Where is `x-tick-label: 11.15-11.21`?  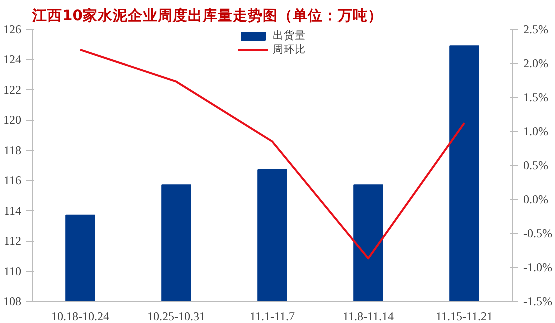 x-tick-label: 11.15-11.21 is located at coordinates (465, 316).